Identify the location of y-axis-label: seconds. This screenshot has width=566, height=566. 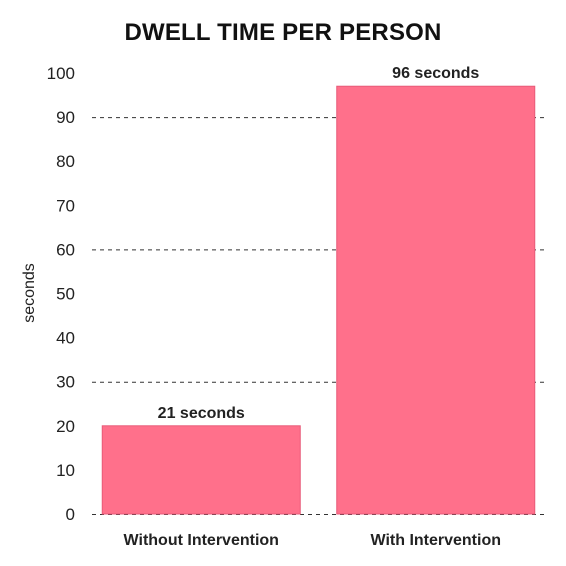
(29, 293).